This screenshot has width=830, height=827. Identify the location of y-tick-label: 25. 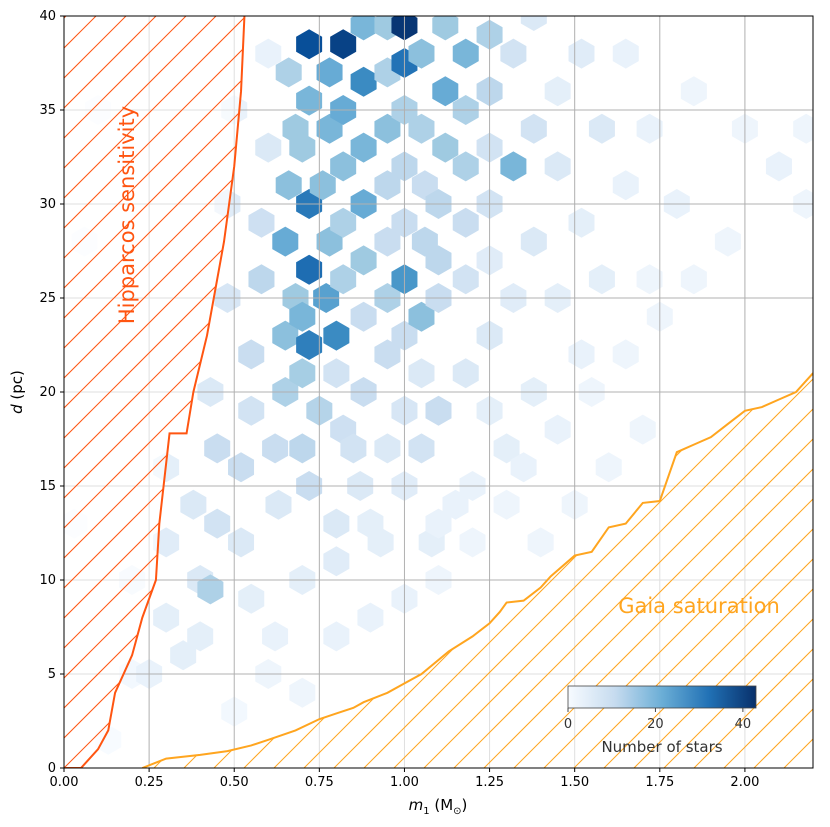
(47, 298).